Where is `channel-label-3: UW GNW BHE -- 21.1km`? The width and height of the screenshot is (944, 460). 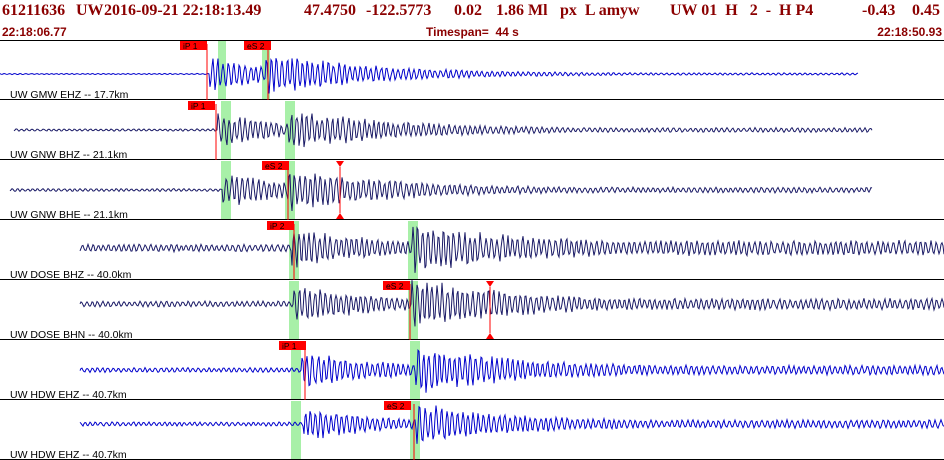
channel-label-3: UW GNW BHE -- 21.1km is located at coordinates (69, 215).